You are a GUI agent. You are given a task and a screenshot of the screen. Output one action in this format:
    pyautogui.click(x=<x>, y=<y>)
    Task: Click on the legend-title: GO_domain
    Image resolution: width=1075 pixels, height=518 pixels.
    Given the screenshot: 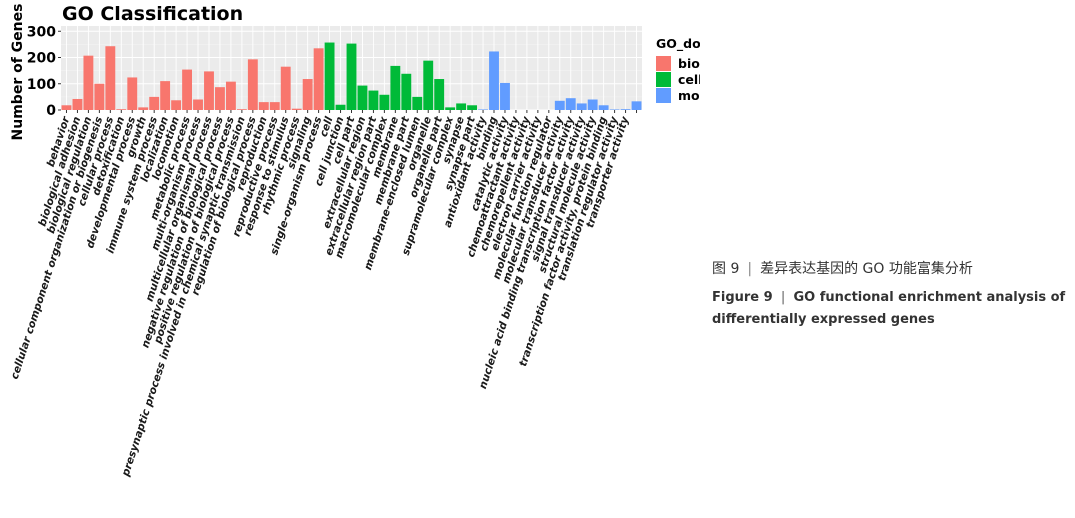 What is the action you would take?
    pyautogui.click(x=678, y=44)
    